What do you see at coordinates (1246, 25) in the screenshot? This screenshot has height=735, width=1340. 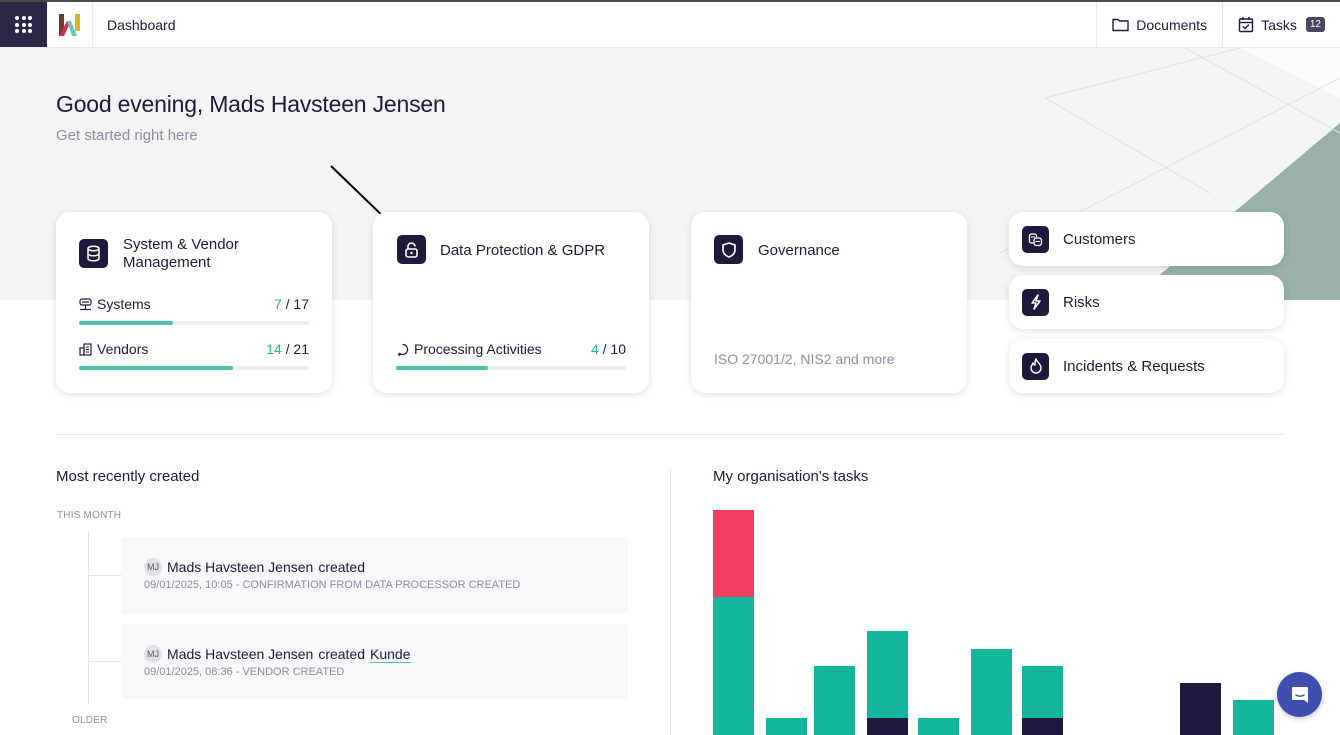 I see `calendar-check-icon` at bounding box center [1246, 25].